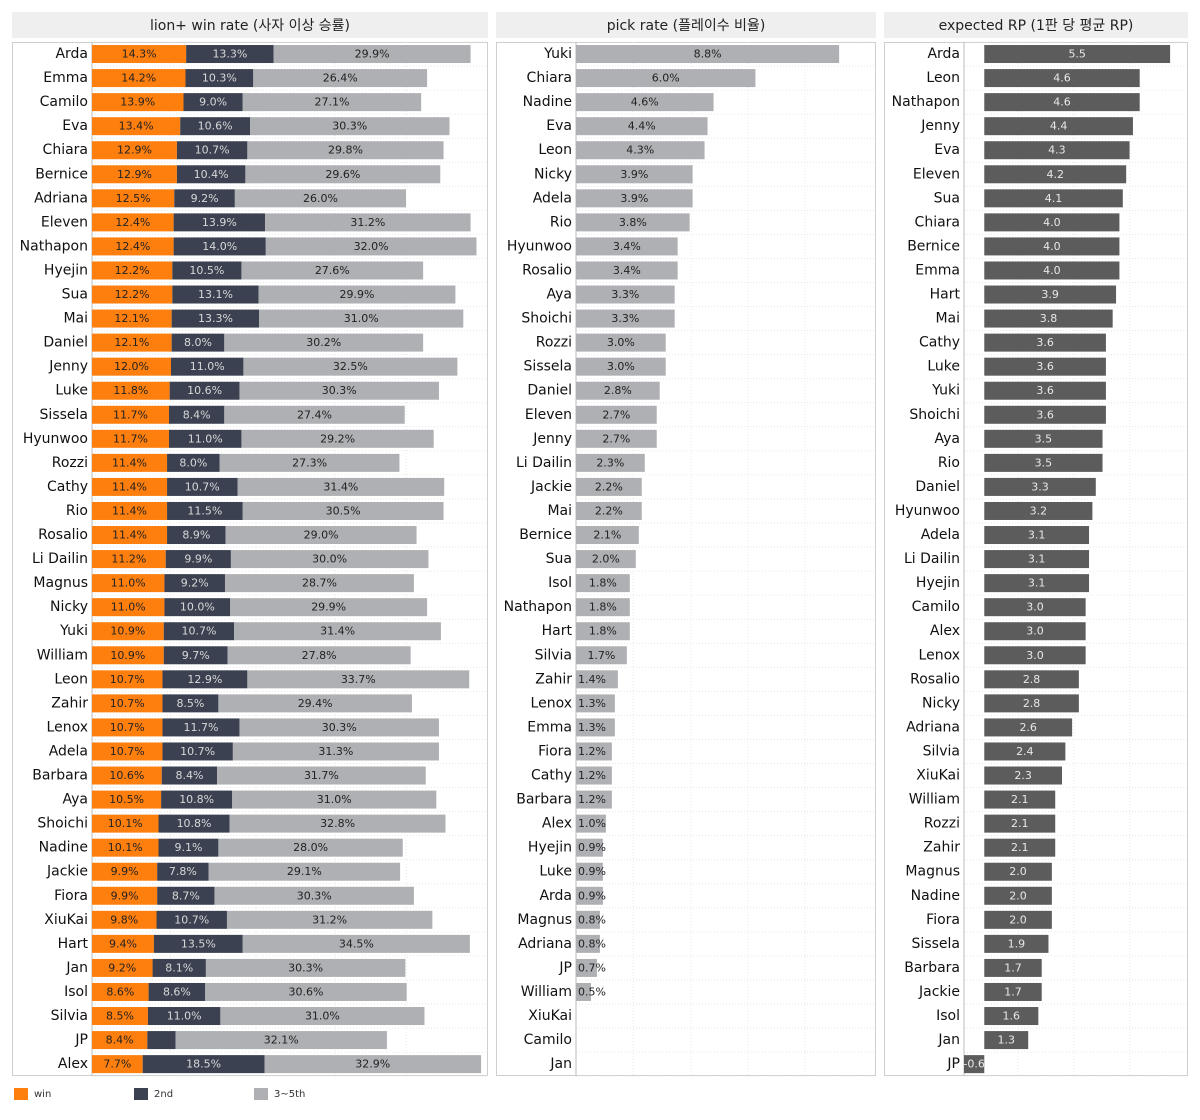 Image resolution: width=1200 pixels, height=1120 pixels. I want to click on rp-data-label: 2.1, so click(1020, 799).